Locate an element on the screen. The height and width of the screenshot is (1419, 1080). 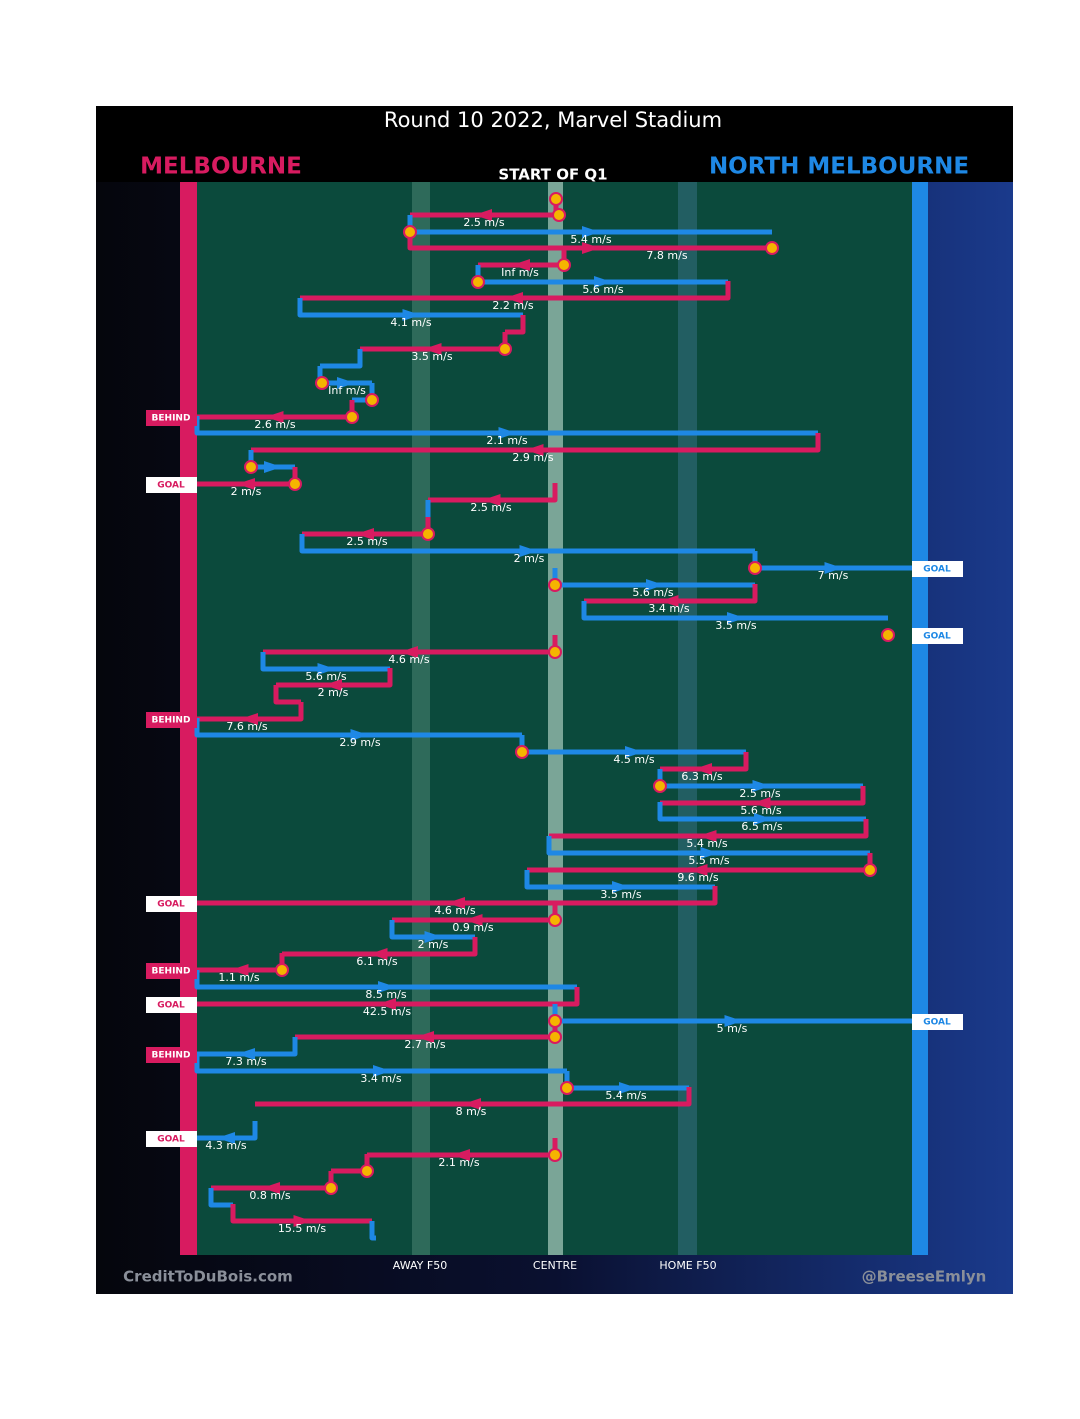
pass-speed: 7.8 m/s is located at coordinates (666, 255).